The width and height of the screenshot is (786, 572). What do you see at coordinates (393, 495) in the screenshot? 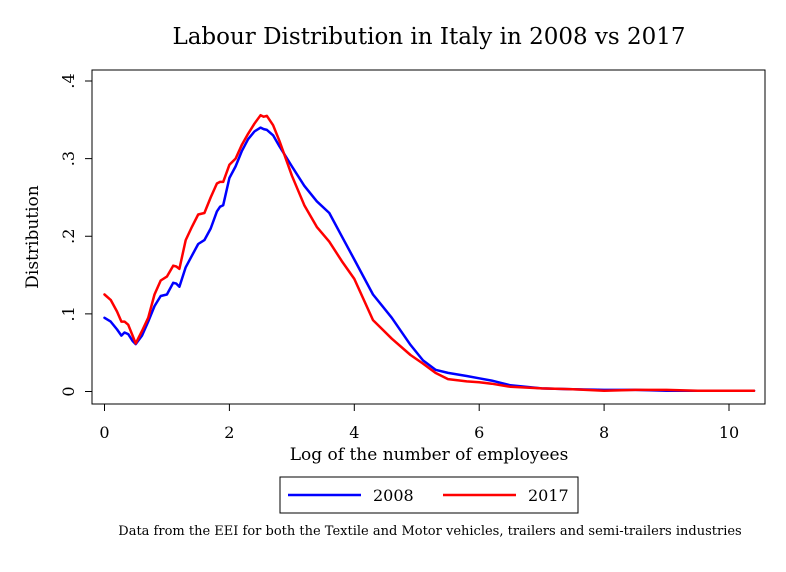
I see `legend-label-2008: 2008` at bounding box center [393, 495].